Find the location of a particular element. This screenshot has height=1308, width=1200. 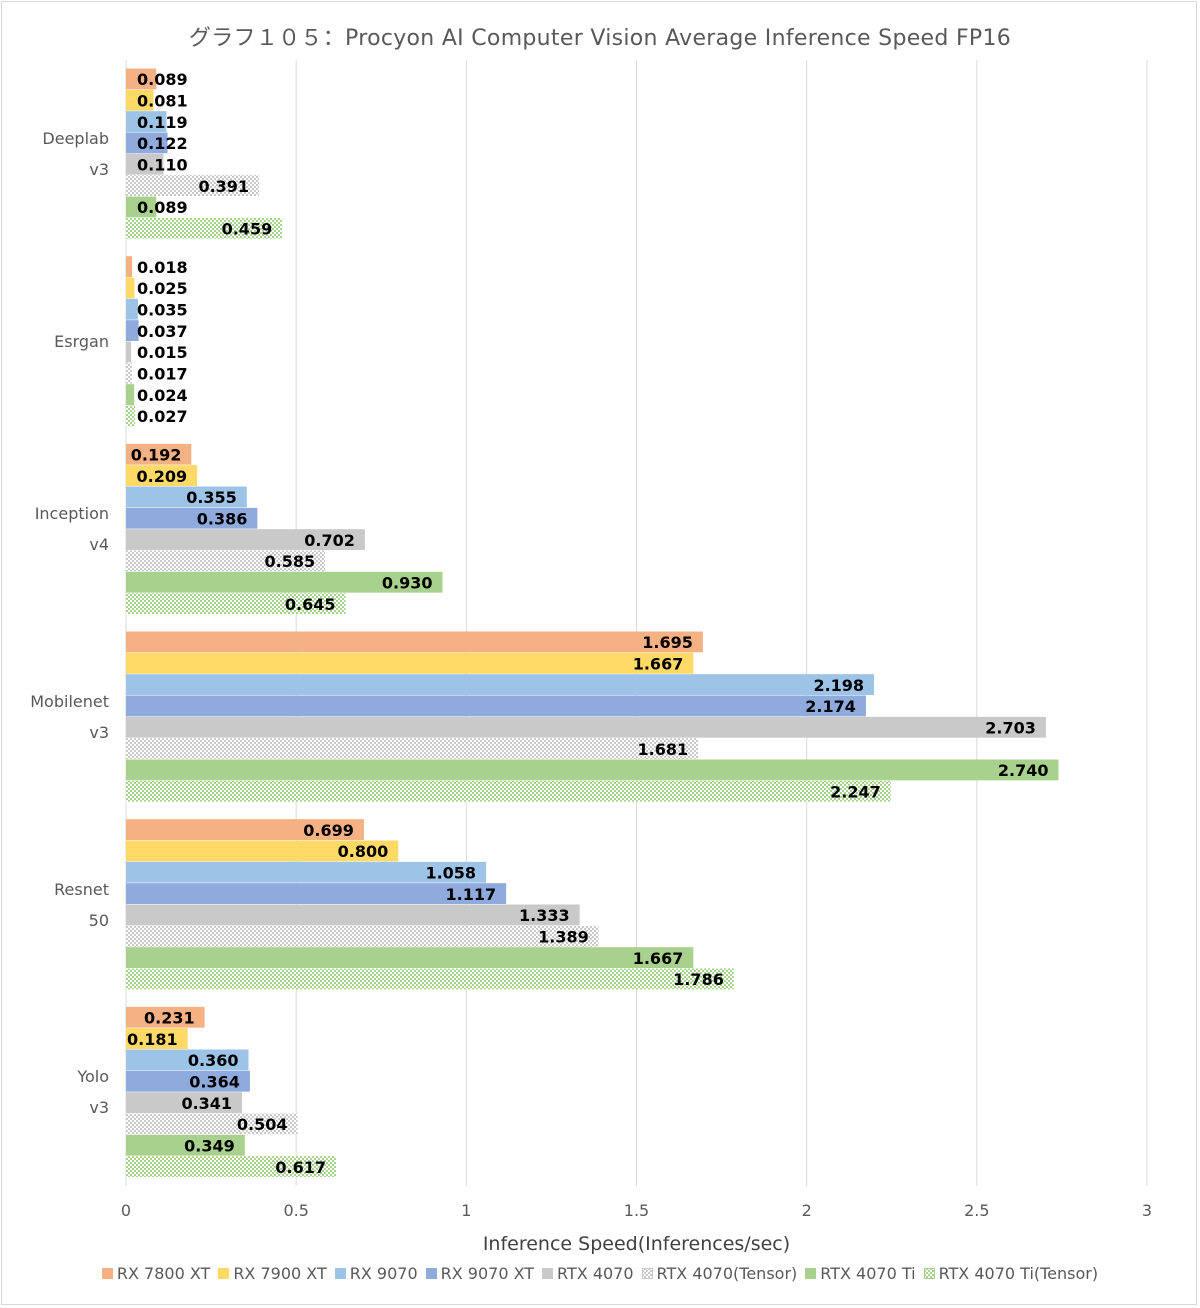

data-label: 0.081 is located at coordinates (162, 101).